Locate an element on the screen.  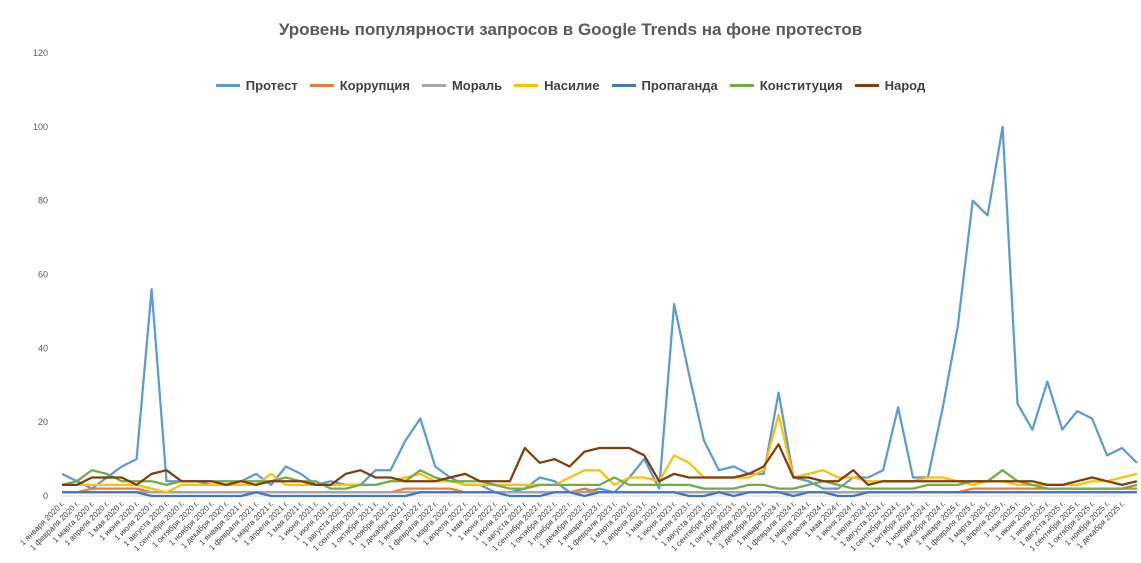
legend-item: Народ is located at coordinates (890, 85).